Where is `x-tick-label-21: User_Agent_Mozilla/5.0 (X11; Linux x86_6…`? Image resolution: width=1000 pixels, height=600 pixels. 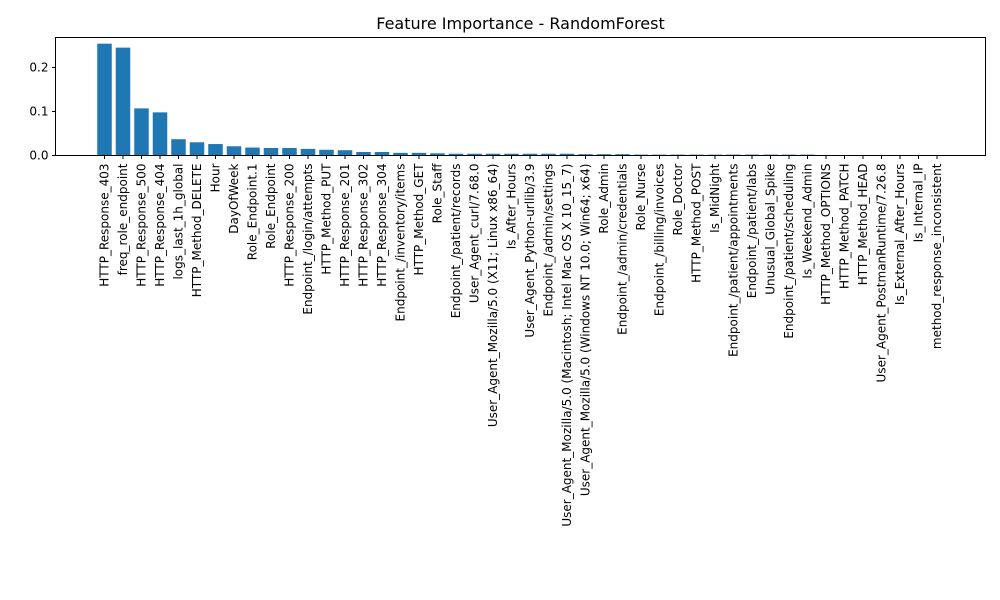 x-tick-label-21: User_Agent_Mozilla/5.0 (X11; Linux x86_6… is located at coordinates (493, 296).